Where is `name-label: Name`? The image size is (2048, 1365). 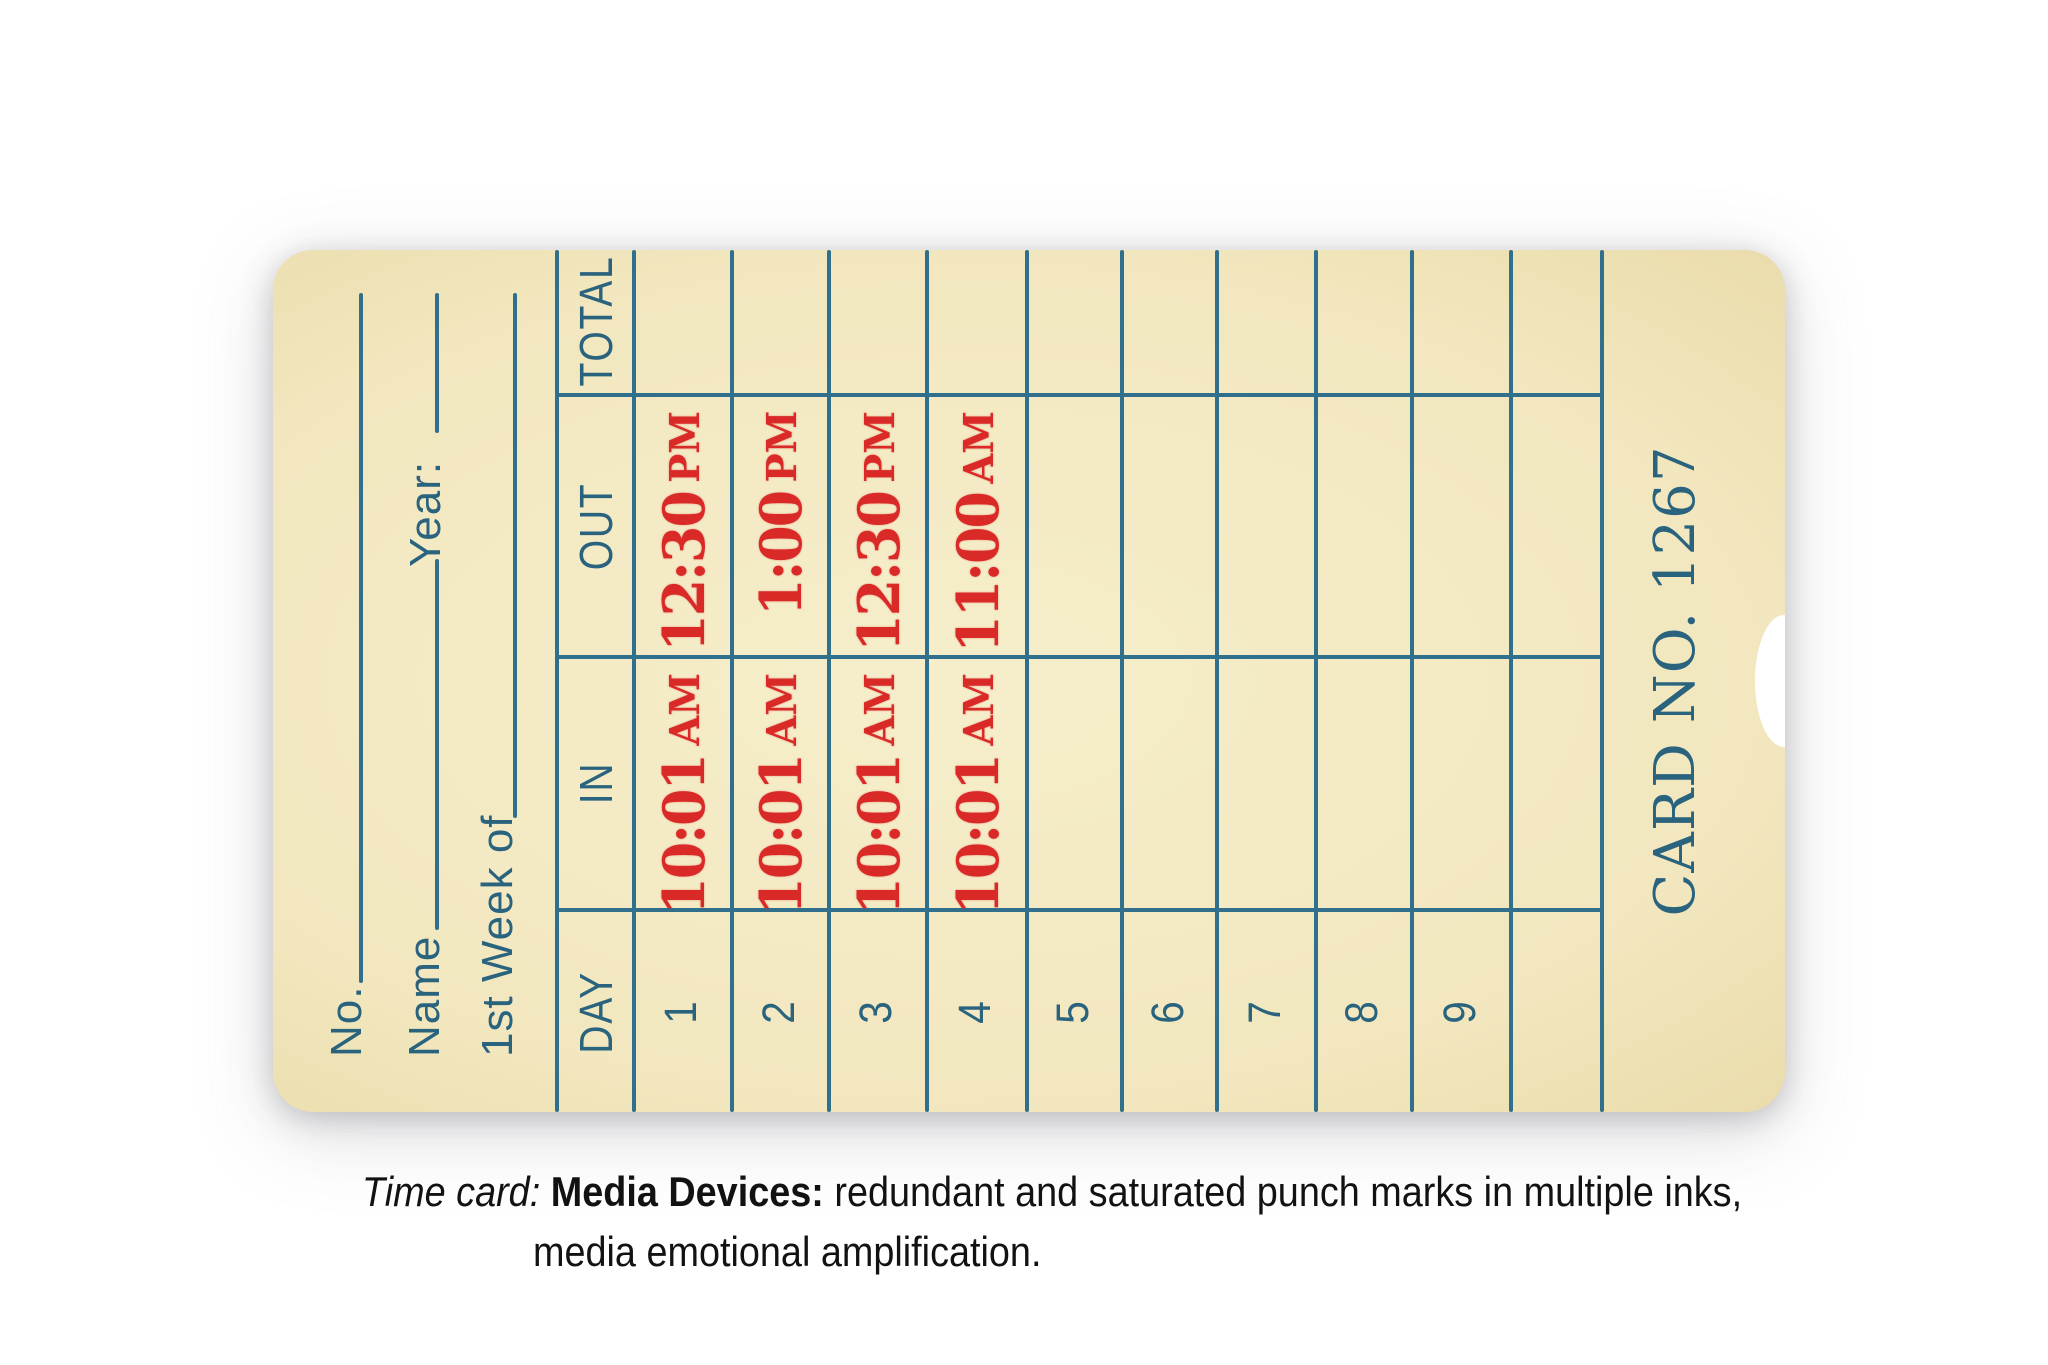
name-label: Name is located at coordinates (424, 996).